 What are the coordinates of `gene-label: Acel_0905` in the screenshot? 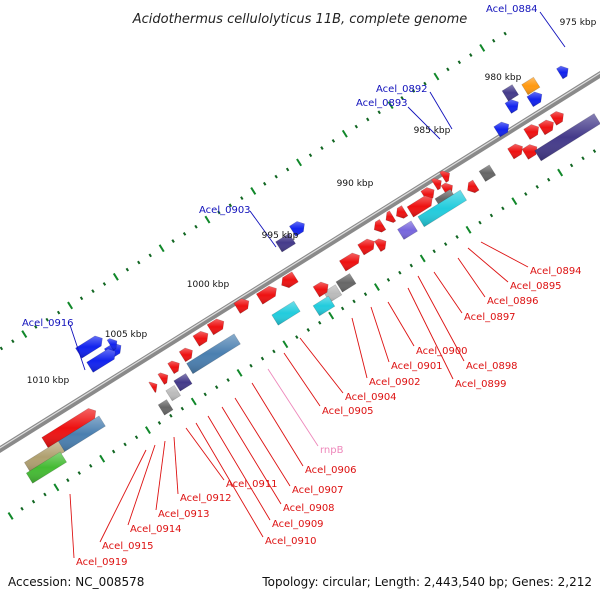 It's located at (348, 411).